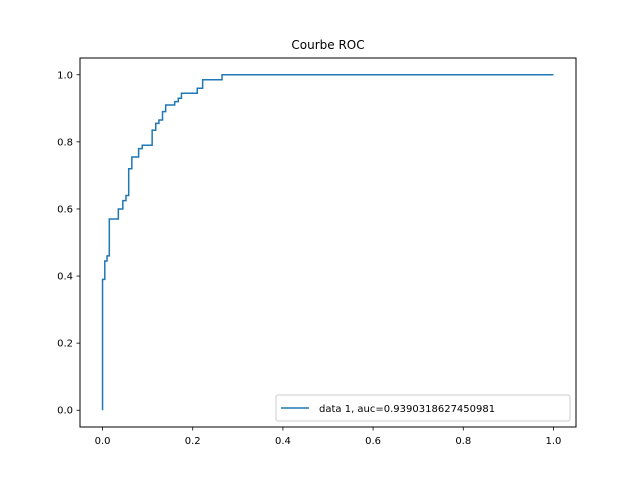 This screenshot has height=480, width=640. Describe the element at coordinates (65, 411) in the screenshot. I see `y-tick-label: 0.0` at that location.